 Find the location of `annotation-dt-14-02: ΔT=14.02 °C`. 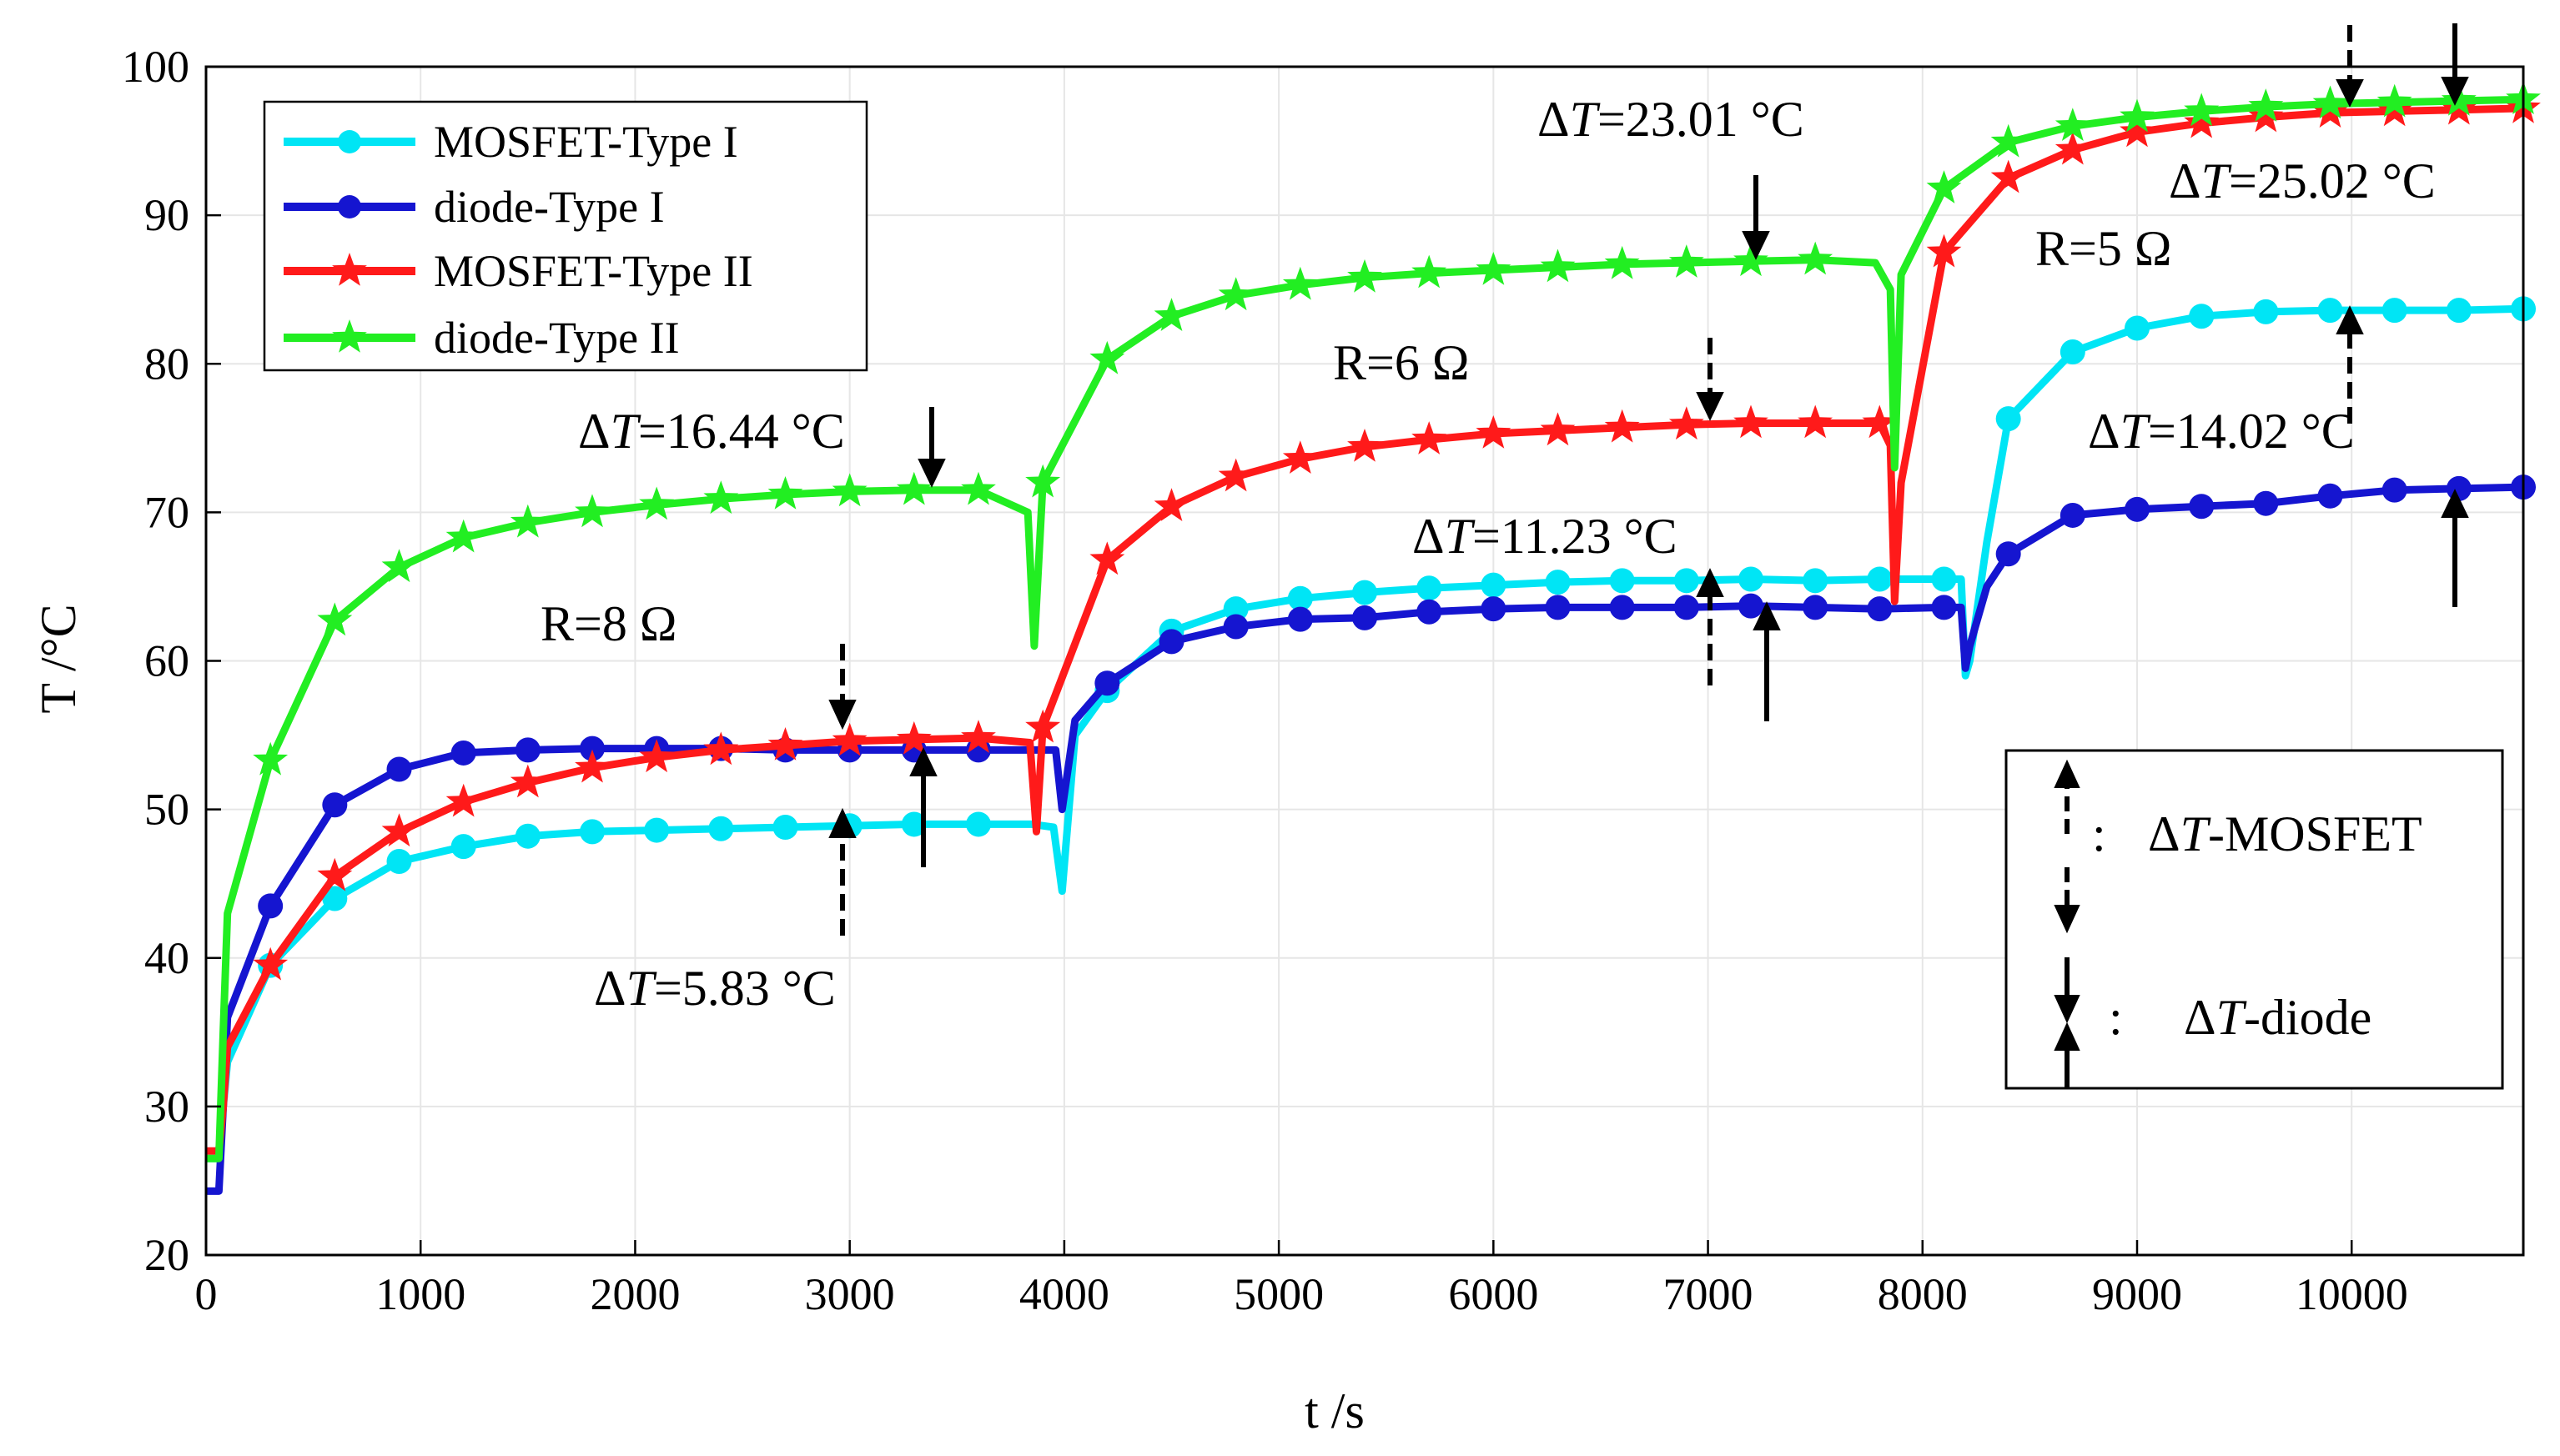

annotation-dt-14-02: ΔT=14.02 °C is located at coordinates (2221, 432).